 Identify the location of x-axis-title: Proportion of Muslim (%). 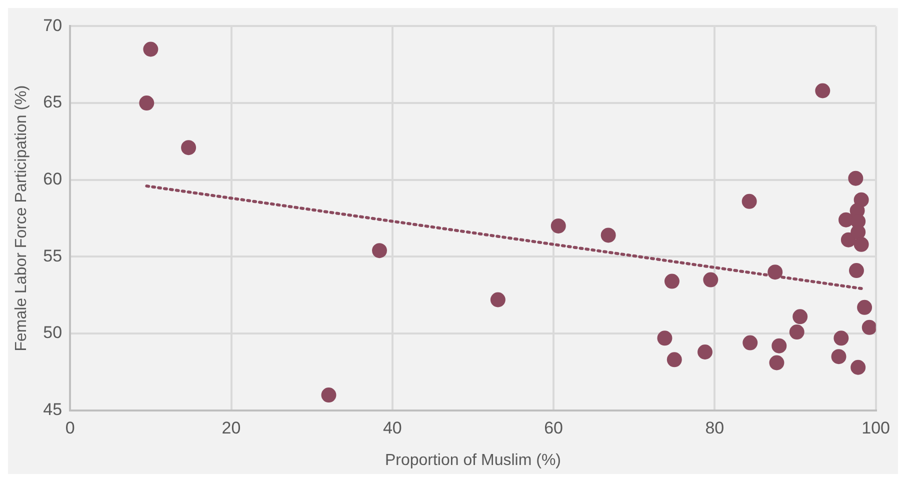
(472, 460).